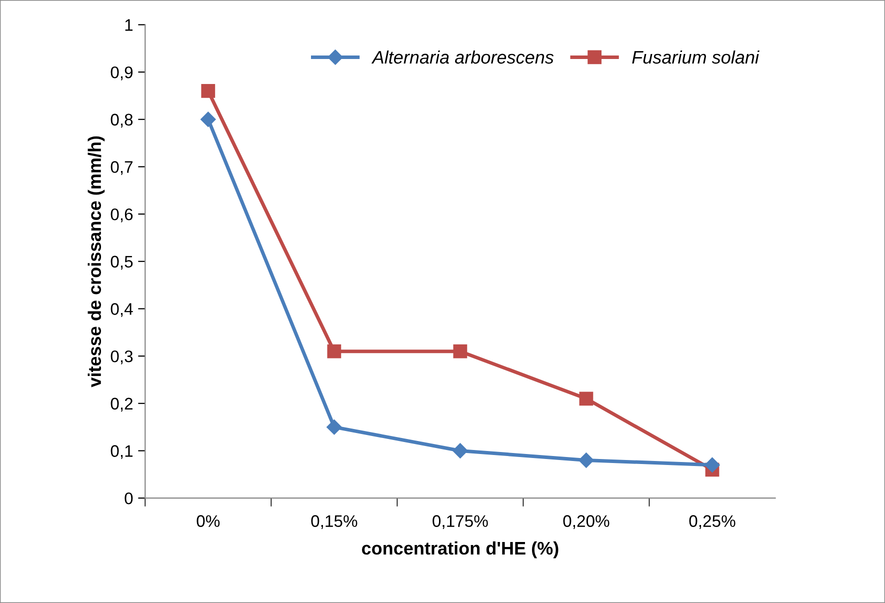  I want to click on y-tick-label: 0,2, so click(121, 405).